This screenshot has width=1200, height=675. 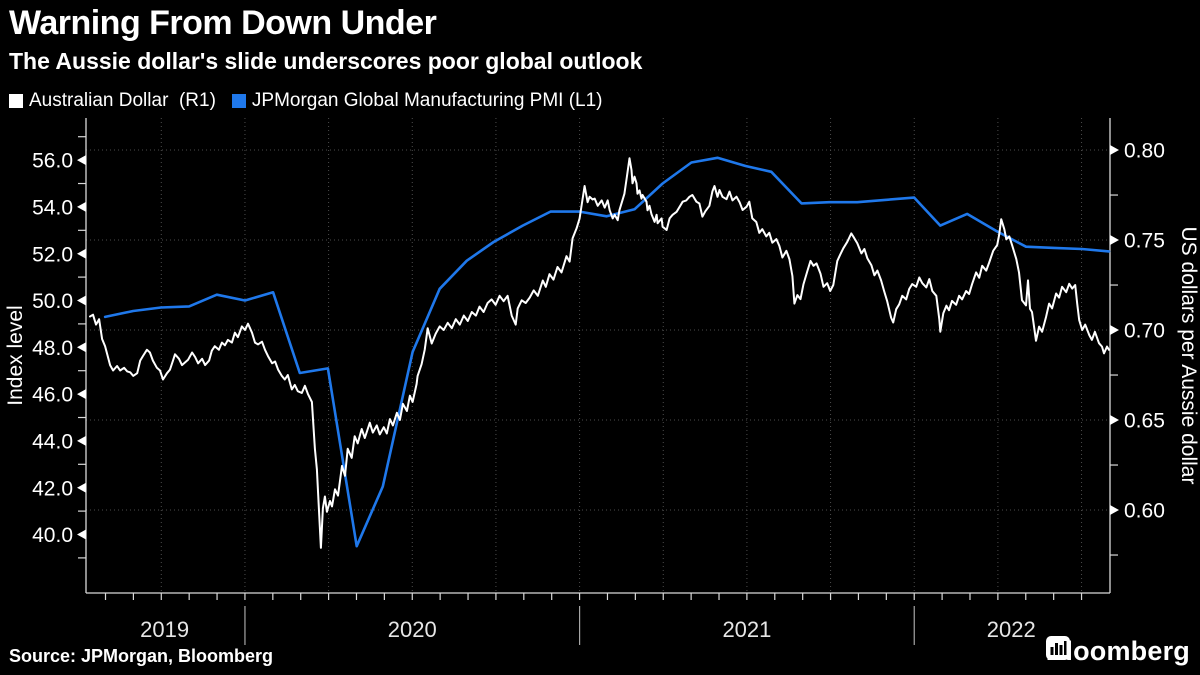 What do you see at coordinates (1144, 511) in the screenshot?
I see `right-tick-label: 0.60` at bounding box center [1144, 511].